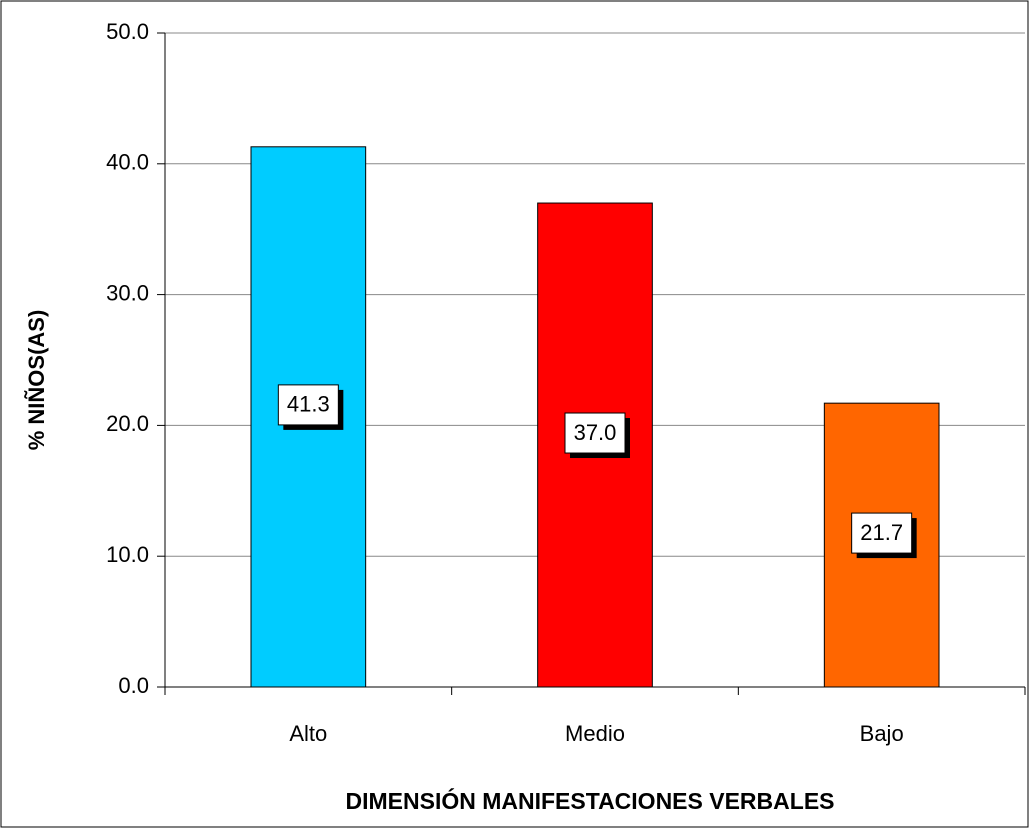 The height and width of the screenshot is (828, 1029). What do you see at coordinates (590, 800) in the screenshot?
I see `x-axis-title: DIMENSIÓN MANIFESTACIONES VERBALES` at bounding box center [590, 800].